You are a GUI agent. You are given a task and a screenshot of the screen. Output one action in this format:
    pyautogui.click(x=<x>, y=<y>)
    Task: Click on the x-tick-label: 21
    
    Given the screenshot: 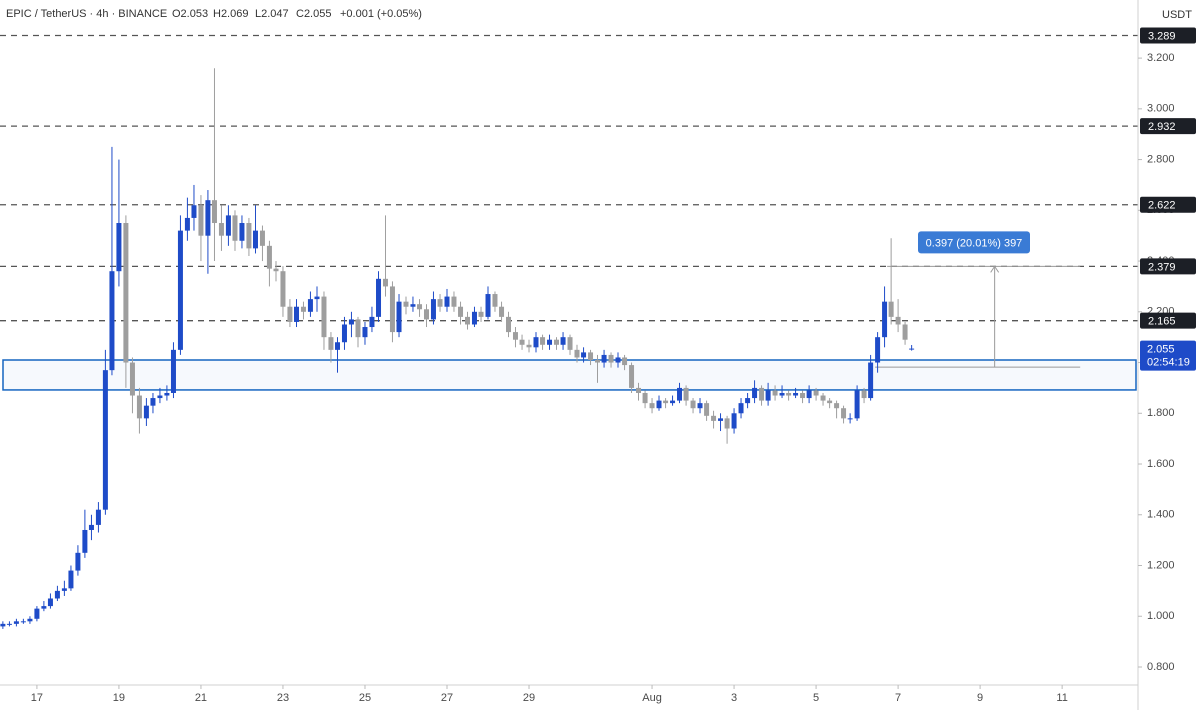 What is the action you would take?
    pyautogui.click(x=201, y=698)
    